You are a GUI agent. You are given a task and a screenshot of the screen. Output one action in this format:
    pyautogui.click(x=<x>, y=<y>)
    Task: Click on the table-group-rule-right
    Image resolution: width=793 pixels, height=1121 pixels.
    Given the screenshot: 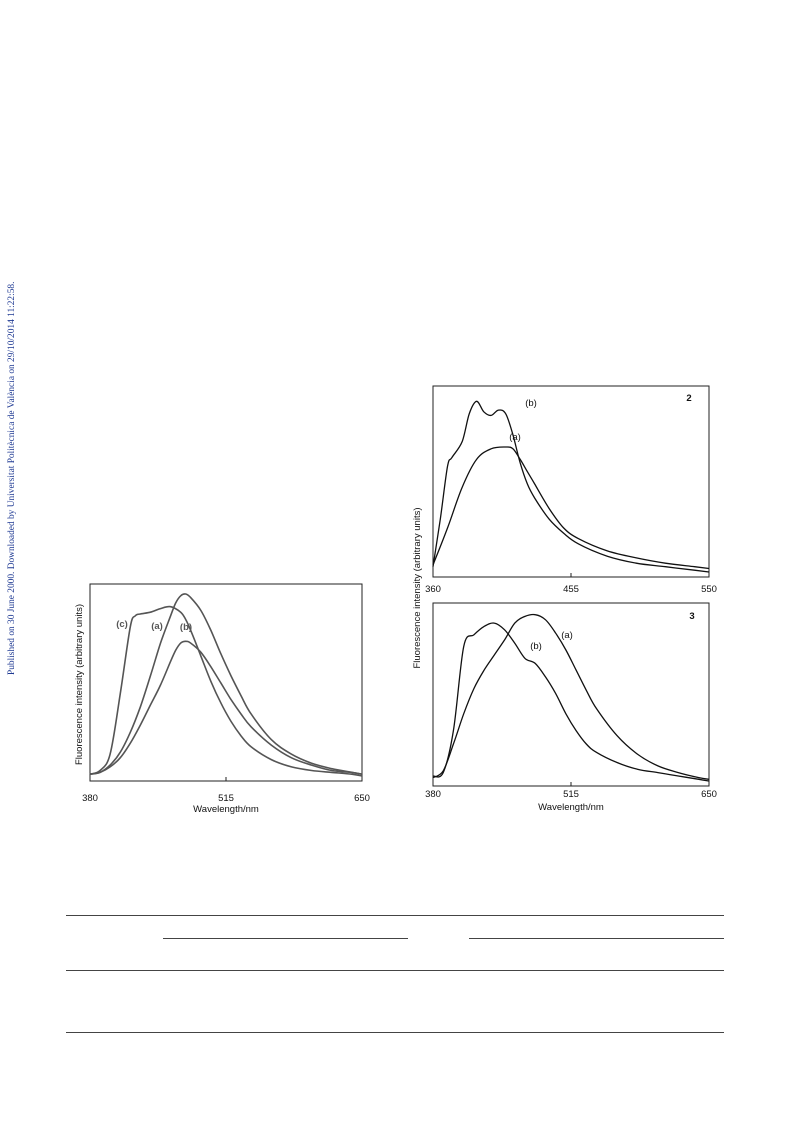 What is the action you would take?
    pyautogui.click(x=596, y=938)
    